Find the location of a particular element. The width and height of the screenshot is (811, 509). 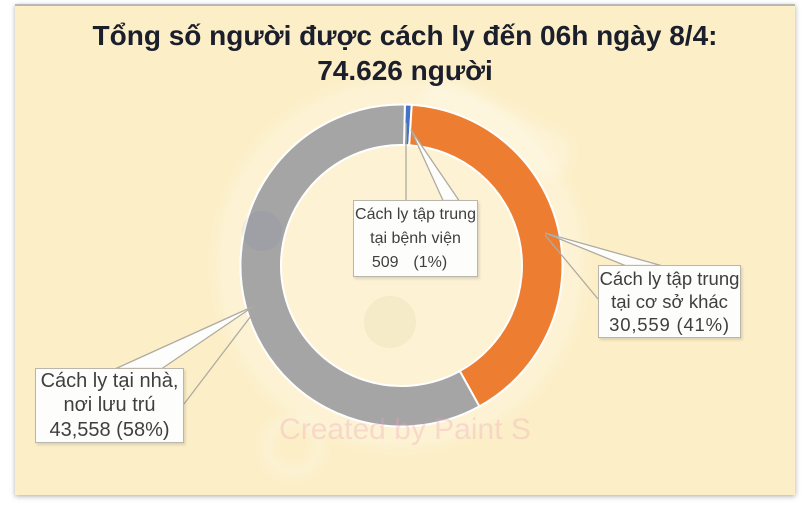

callout-label-line: tại cơ sở khác is located at coordinates (669, 301).